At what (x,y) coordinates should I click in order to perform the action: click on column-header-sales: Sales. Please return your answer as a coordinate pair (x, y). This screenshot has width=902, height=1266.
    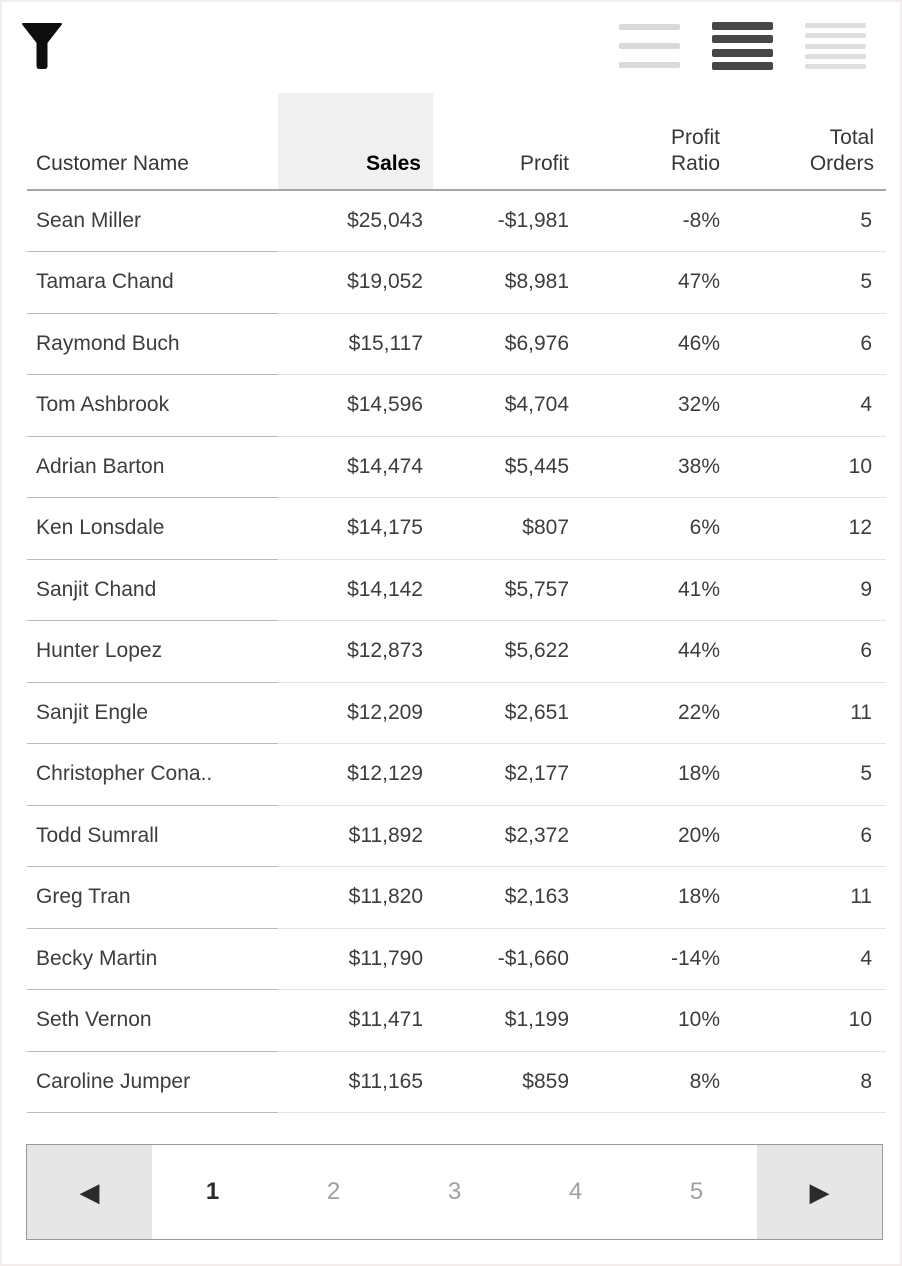
    Looking at the image, I should click on (355, 142).